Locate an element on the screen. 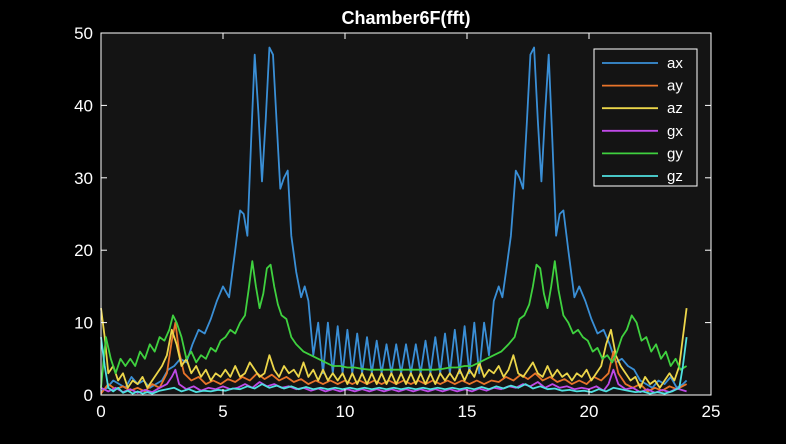 This screenshot has height=444, width=786. legend-label-ay: ay is located at coordinates (675, 86).